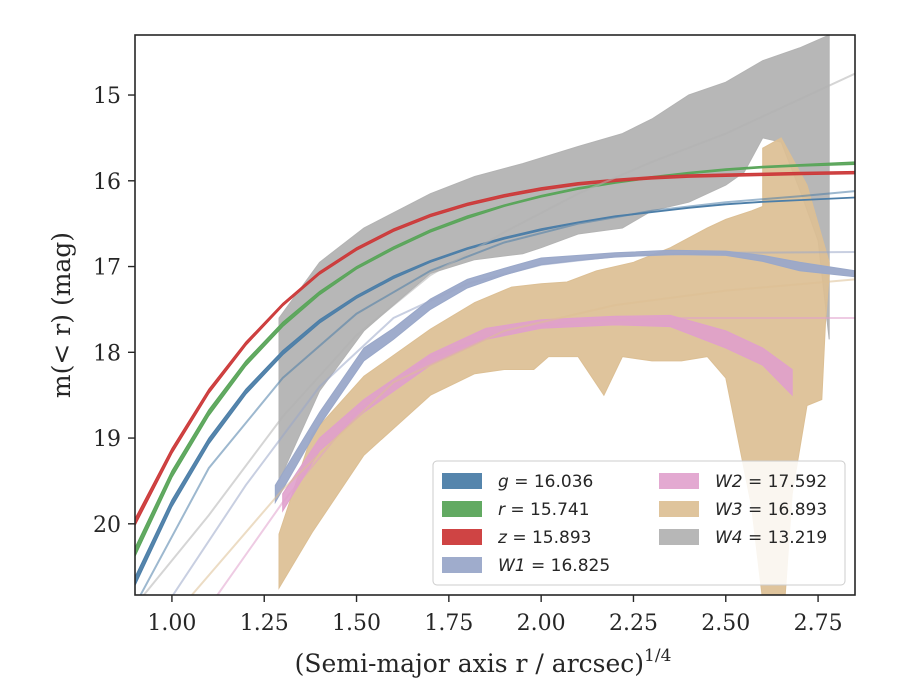  Describe the element at coordinates (495, 615) in the screenshot. I see `x-axis-ticks: 1.00 1.25 1.50 1.75 2.00 2.25 2.50 2.75` at that location.